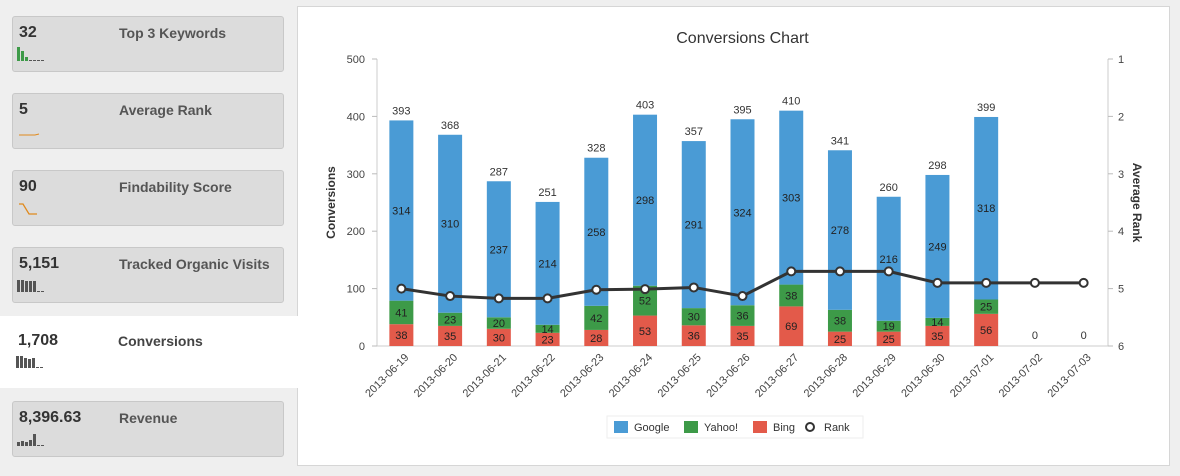 The image size is (1180, 476). What do you see at coordinates (631, 376) in the screenshot?
I see `x-tick-label: 2013-06-24` at bounding box center [631, 376].